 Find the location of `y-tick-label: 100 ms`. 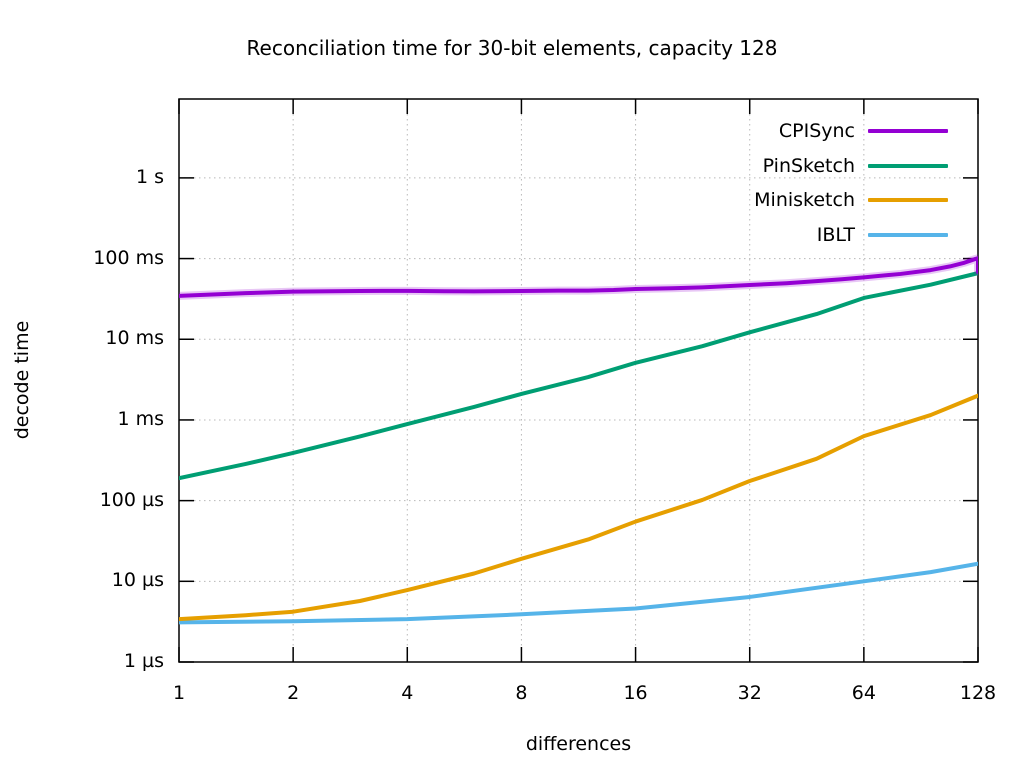

y-tick-label: 100 ms is located at coordinates (128, 257).